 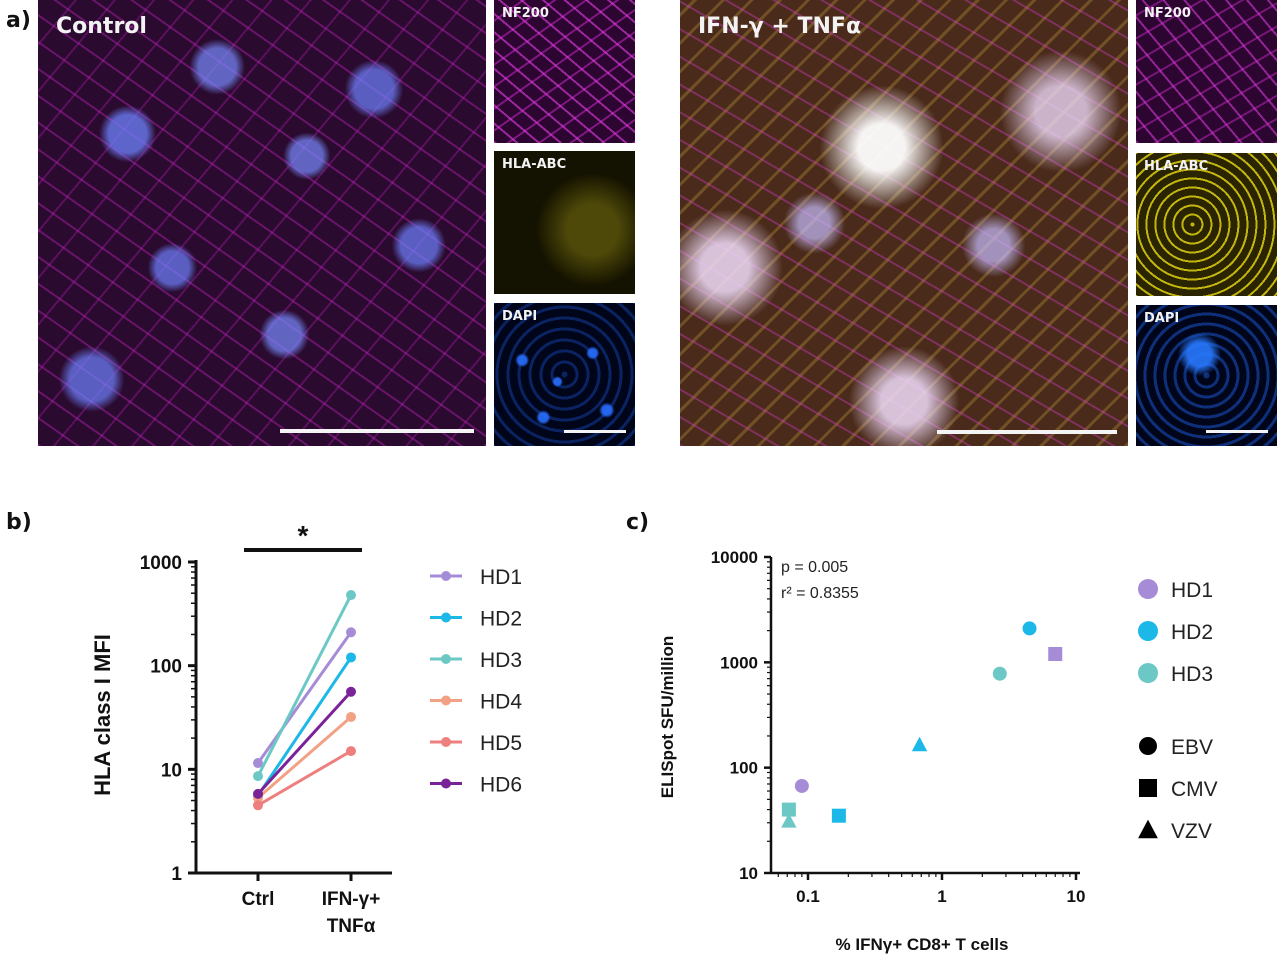 I want to click on data-point-hd3-vzv, so click(x=789, y=820).